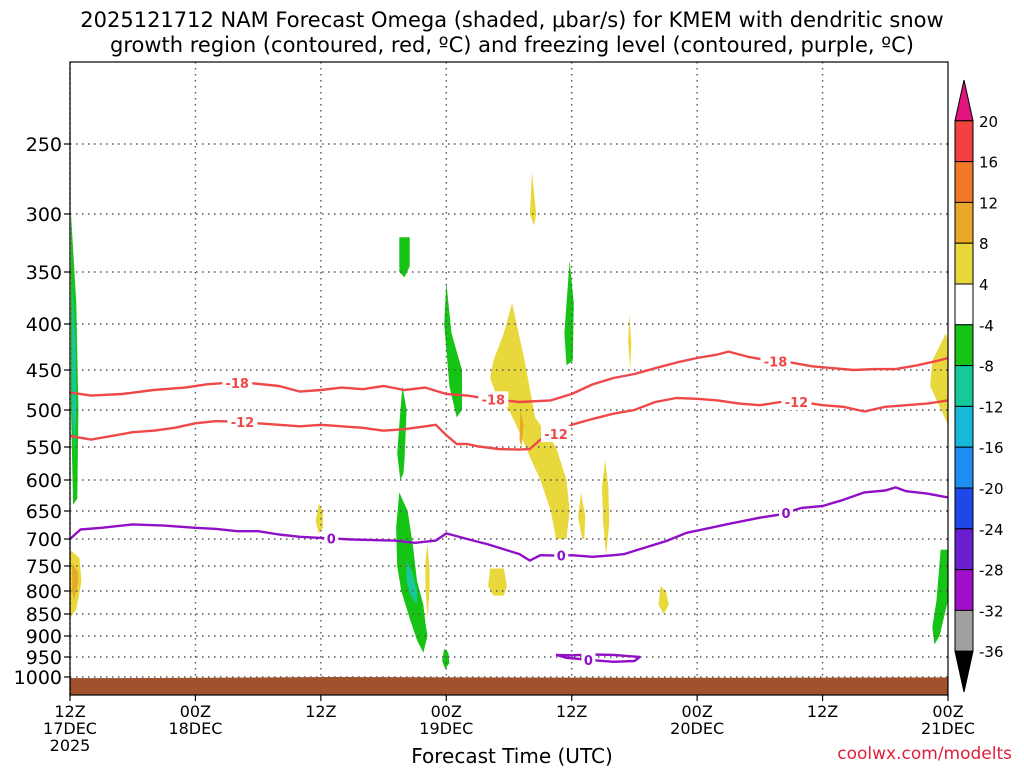  I want to click on colorbar-label-3: 8, so click(984, 244).